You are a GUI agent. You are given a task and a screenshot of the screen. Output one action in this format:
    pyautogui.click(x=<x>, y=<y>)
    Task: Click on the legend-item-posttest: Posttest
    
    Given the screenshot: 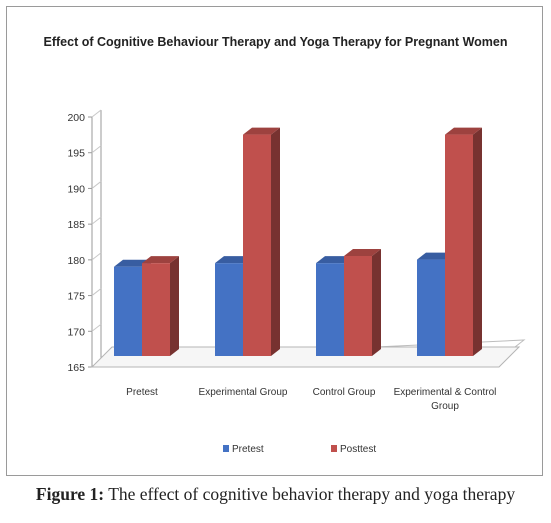 What is the action you would take?
    pyautogui.click(x=353, y=449)
    